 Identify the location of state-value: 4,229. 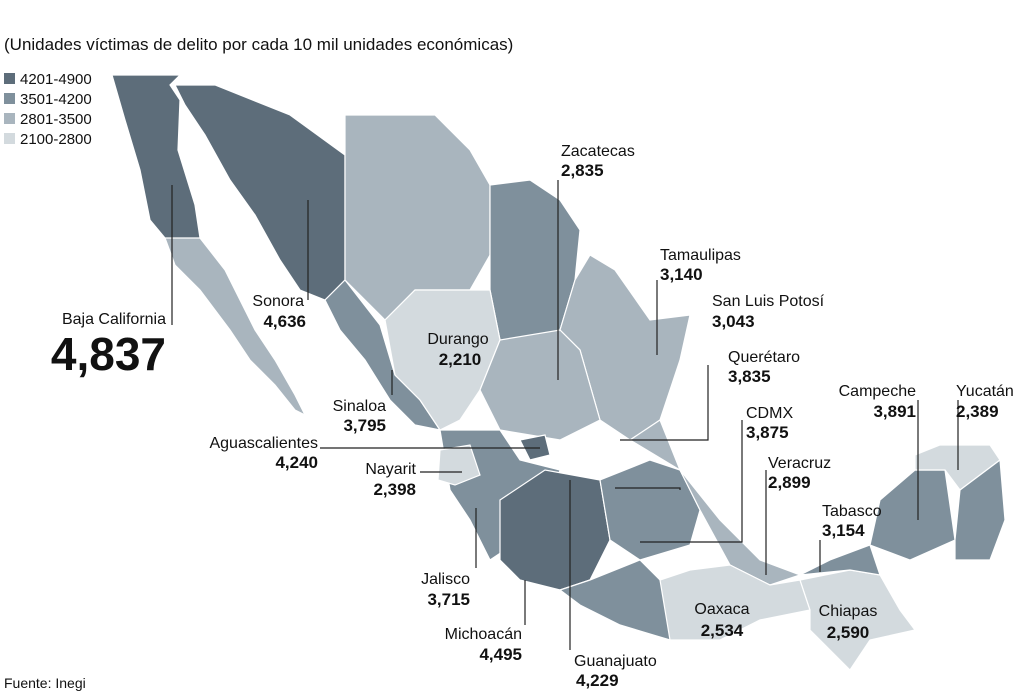
(597, 680).